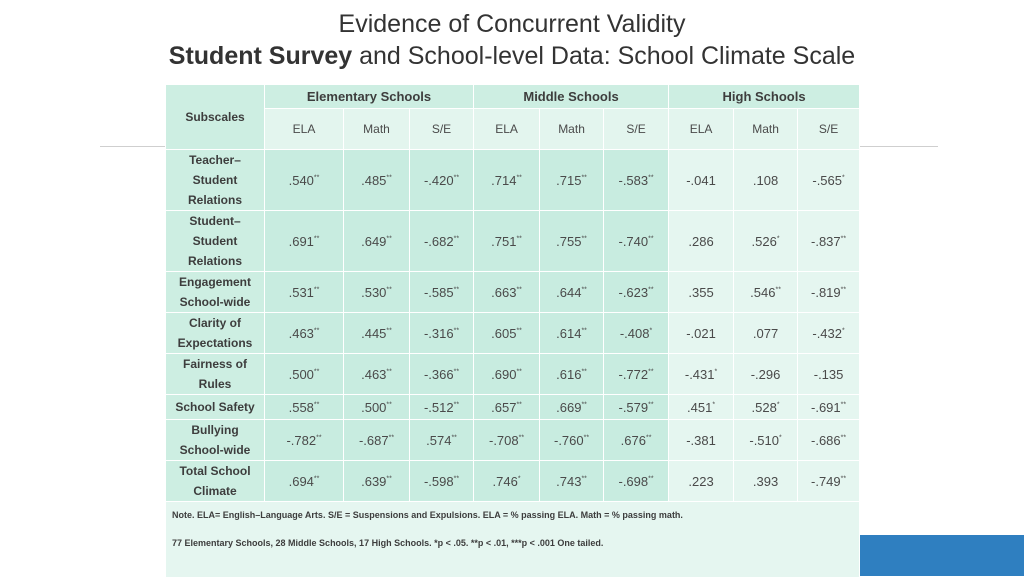 Image resolution: width=1024 pixels, height=578 pixels. Describe the element at coordinates (376, 292) in the screenshot. I see `correlation-cell: .530**` at that location.